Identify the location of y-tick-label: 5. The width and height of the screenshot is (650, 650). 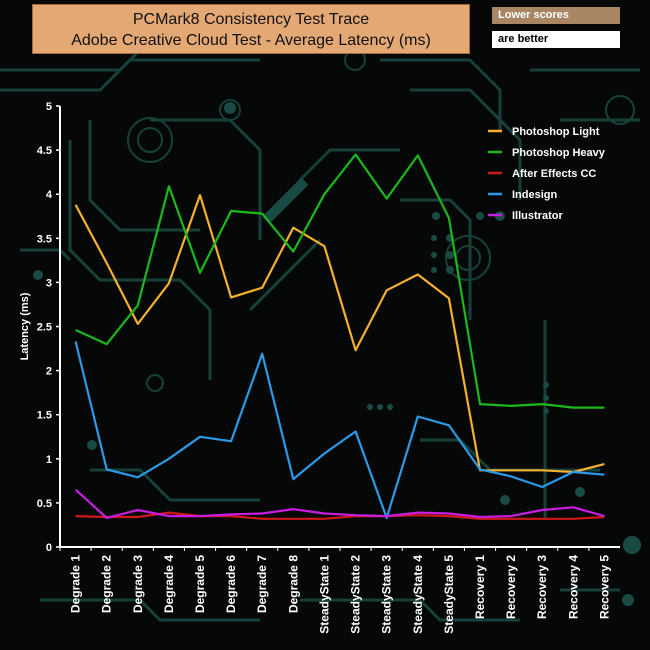
(49, 107).